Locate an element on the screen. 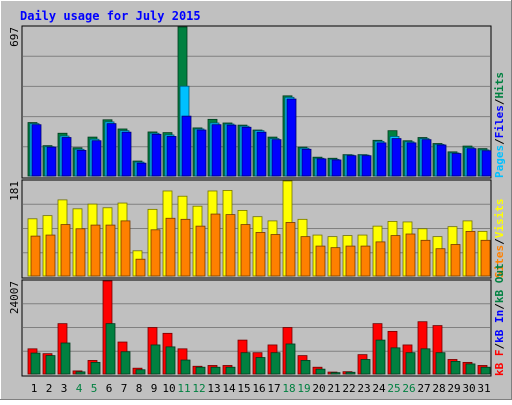 The height and width of the screenshot is (405, 512). x-tick-label-day-14: 14 is located at coordinates (229, 388).